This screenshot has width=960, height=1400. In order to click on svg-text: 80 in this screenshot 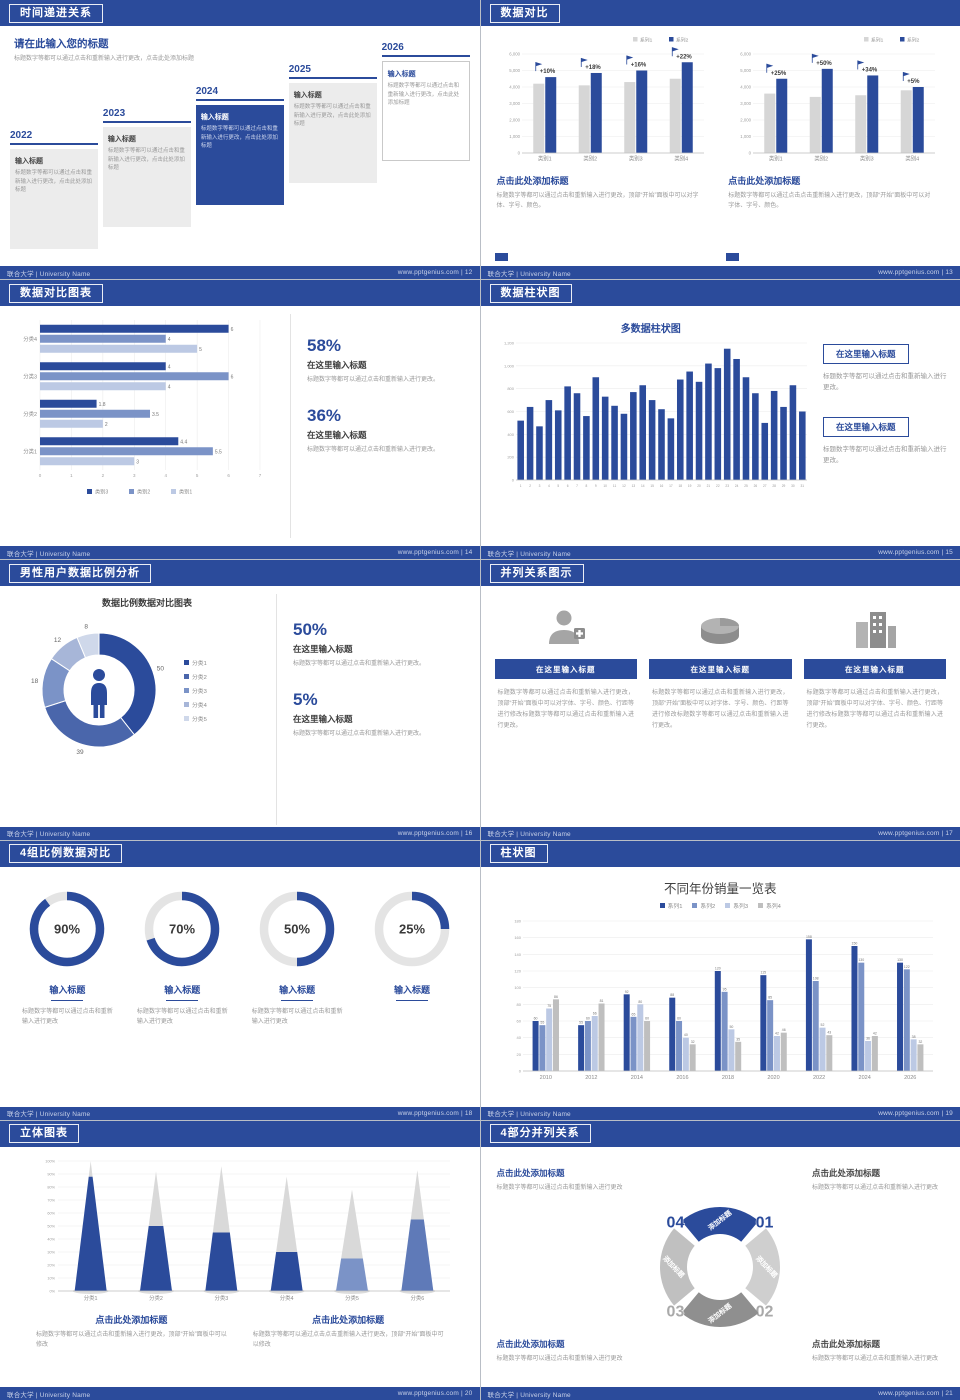, I will do `click(519, 1003)`.